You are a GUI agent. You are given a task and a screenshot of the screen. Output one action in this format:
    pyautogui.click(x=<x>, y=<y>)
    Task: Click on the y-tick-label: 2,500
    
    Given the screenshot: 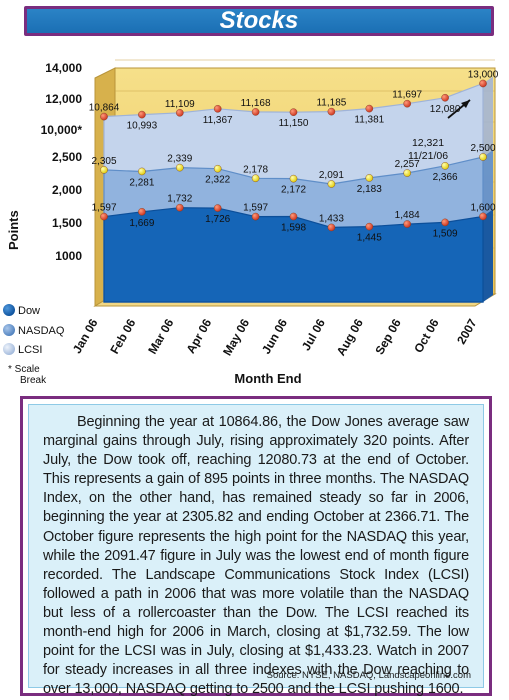 What is the action you would take?
    pyautogui.click(x=67, y=157)
    